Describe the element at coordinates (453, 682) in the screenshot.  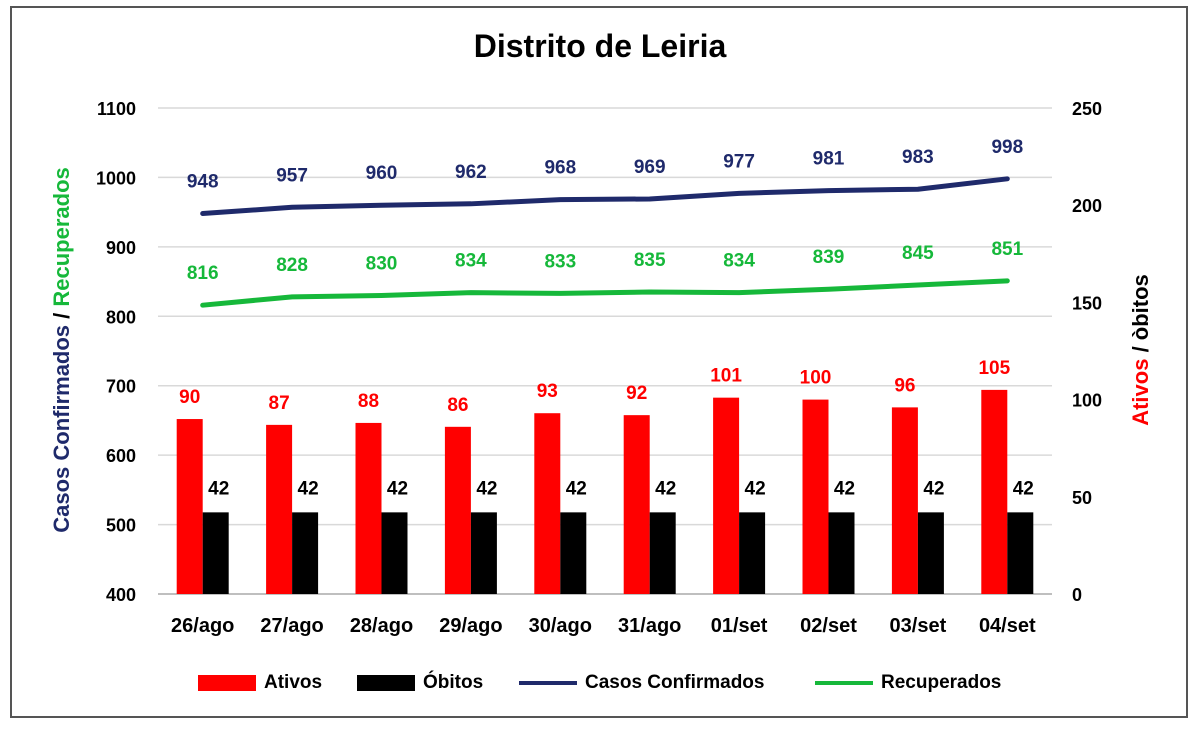
I see `legend-label: Óbitos` at that location.